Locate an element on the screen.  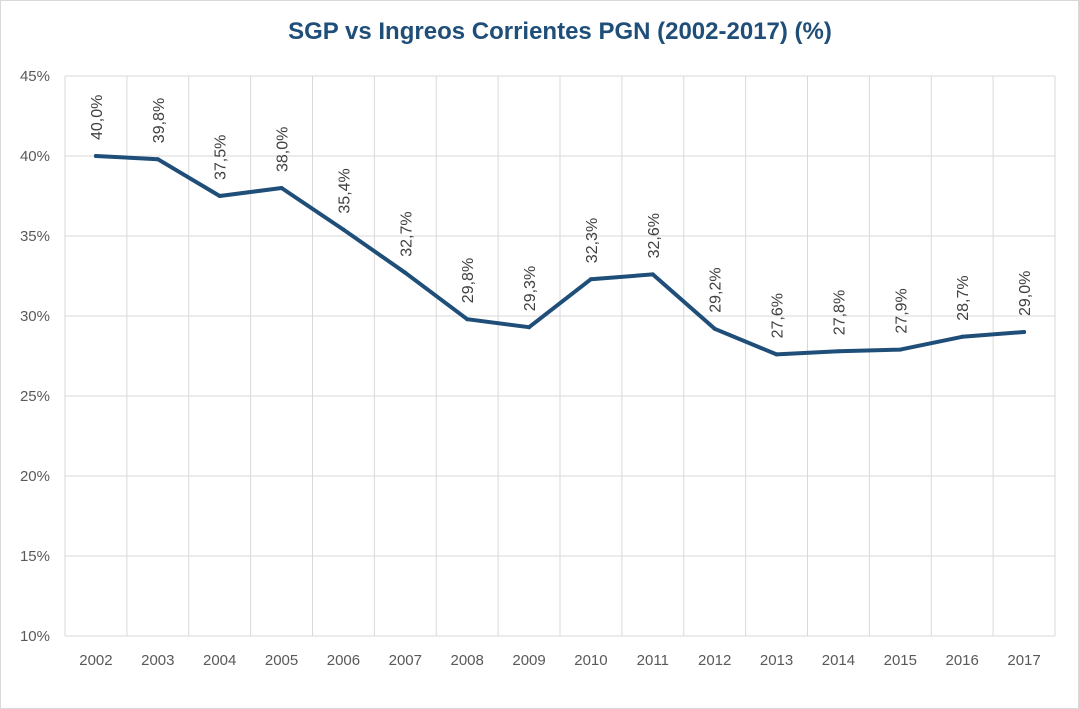
data-label: 27,9% is located at coordinates (901, 310).